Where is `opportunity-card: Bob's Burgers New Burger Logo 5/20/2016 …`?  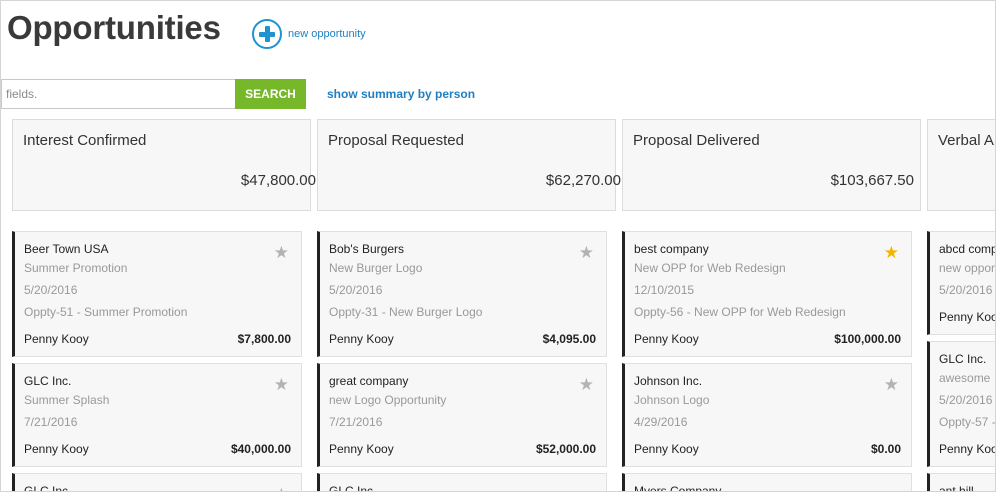 opportunity-card: Bob's Burgers New Burger Logo 5/20/2016 … is located at coordinates (462, 294).